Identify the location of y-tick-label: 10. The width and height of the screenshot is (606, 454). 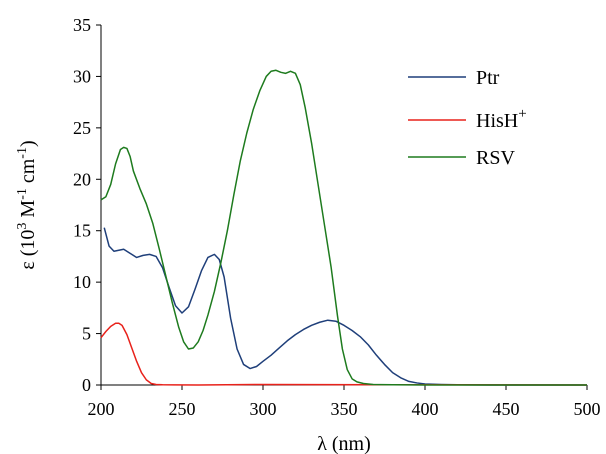
(82, 282).